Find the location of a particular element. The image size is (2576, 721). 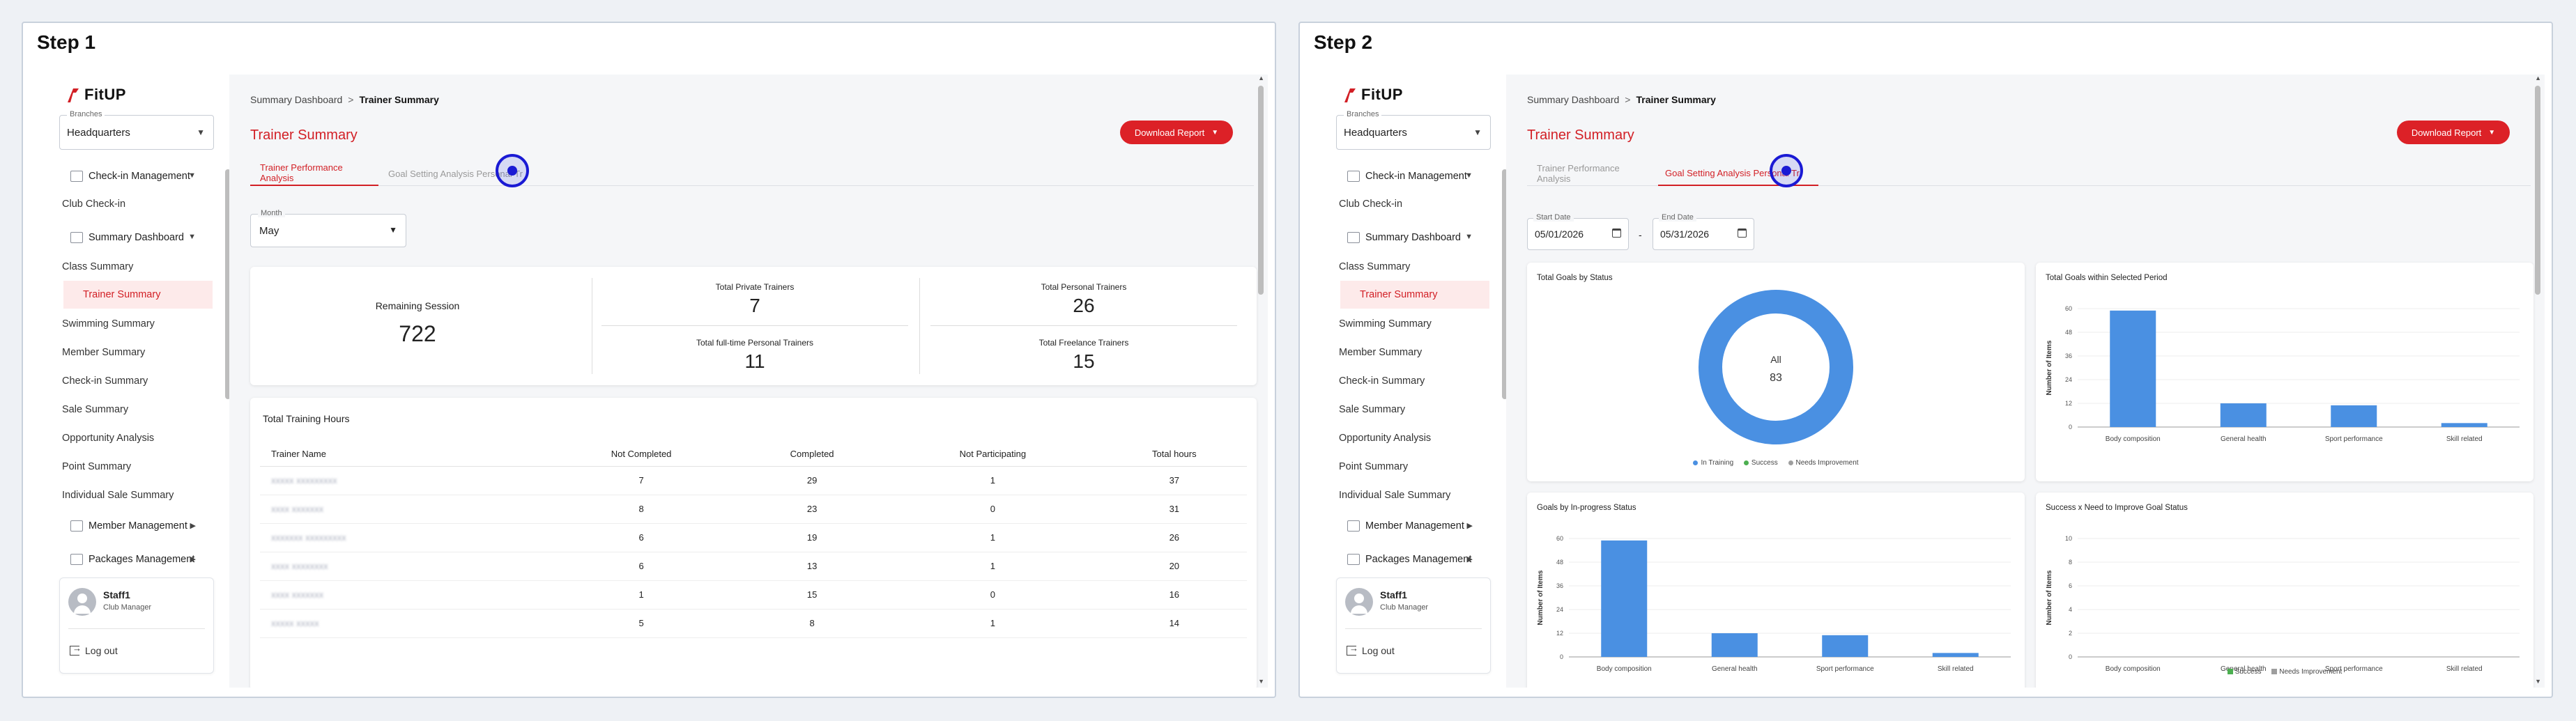

sidebar-item-label: Opportunity Analysis is located at coordinates (1385, 438).